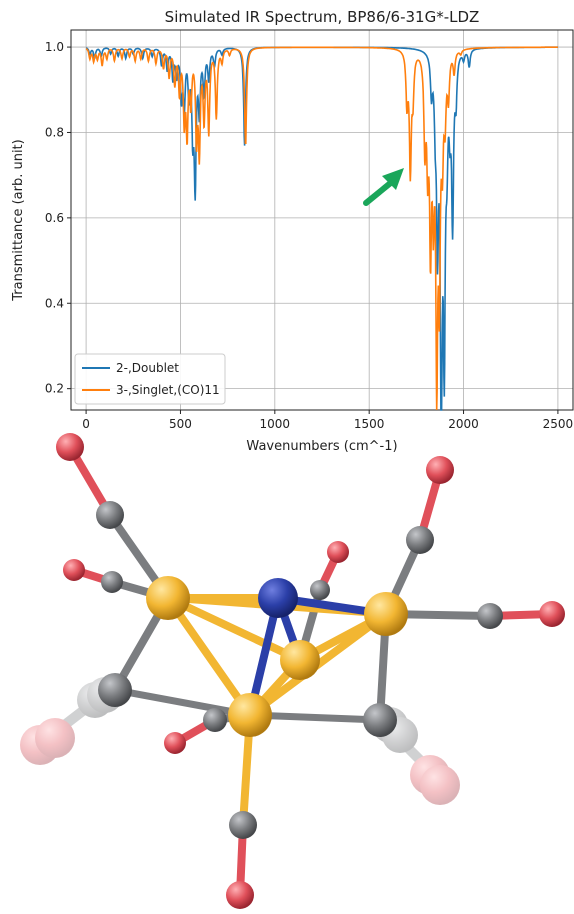 The image size is (574, 914). What do you see at coordinates (54, 132) in the screenshot?
I see `y-tick-label: 0.8` at bounding box center [54, 132].